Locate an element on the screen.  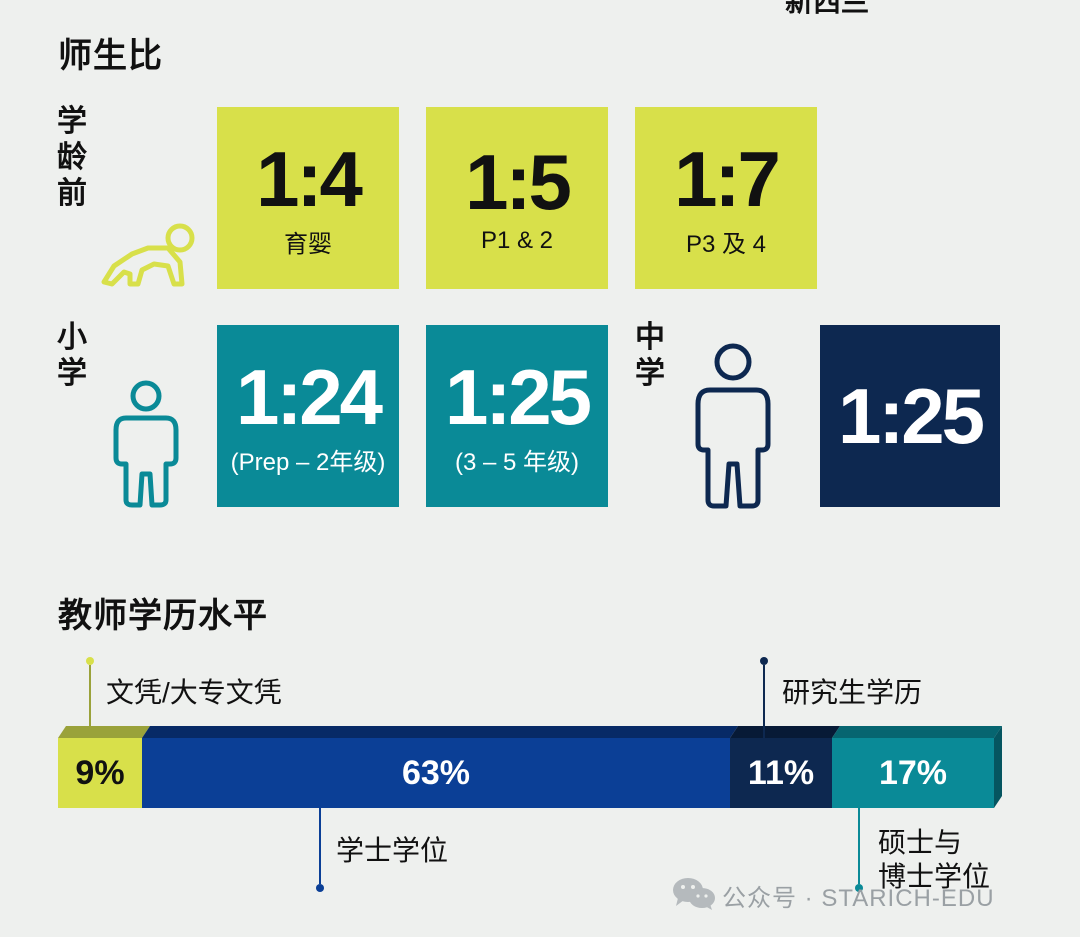
ratio-group-label: 育婴 is located at coordinates (308, 244).